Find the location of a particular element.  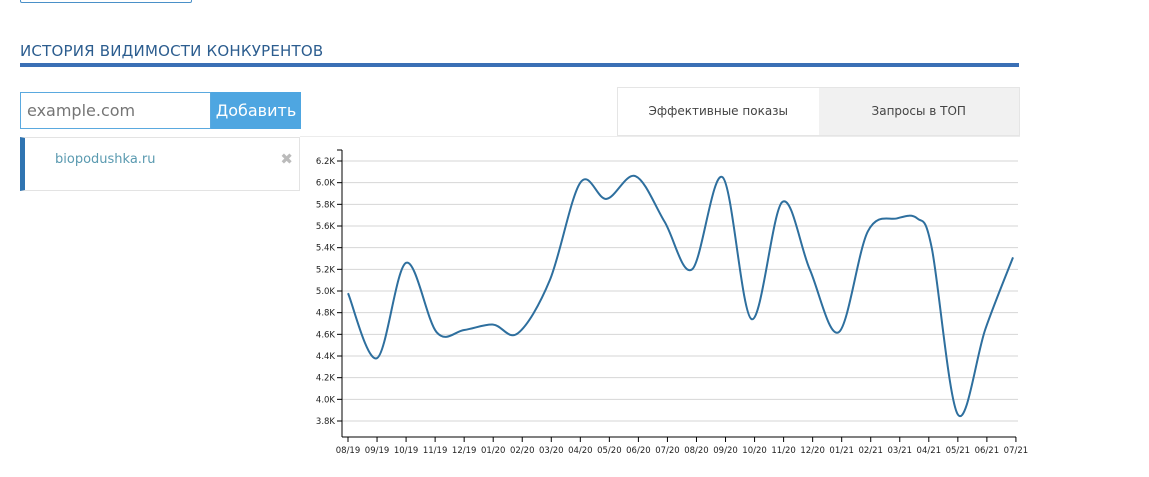

y-tick-label: 5.8K is located at coordinates (326, 205).